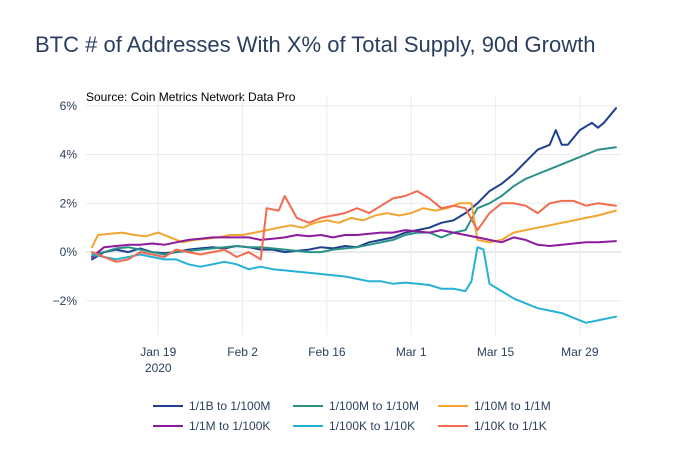 This screenshot has width=700, height=450. I want to click on x-tick-label: Mar 29, so click(580, 352).